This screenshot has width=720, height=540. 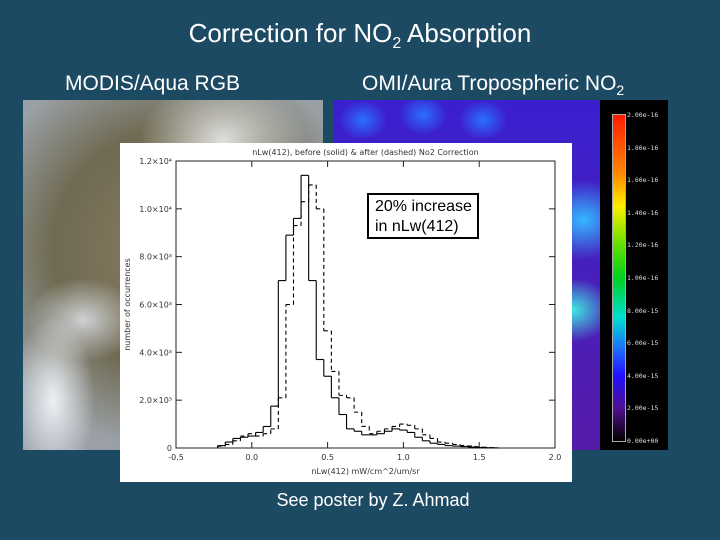 I want to click on y-tick-label: 4.0×10³, so click(x=155, y=352).